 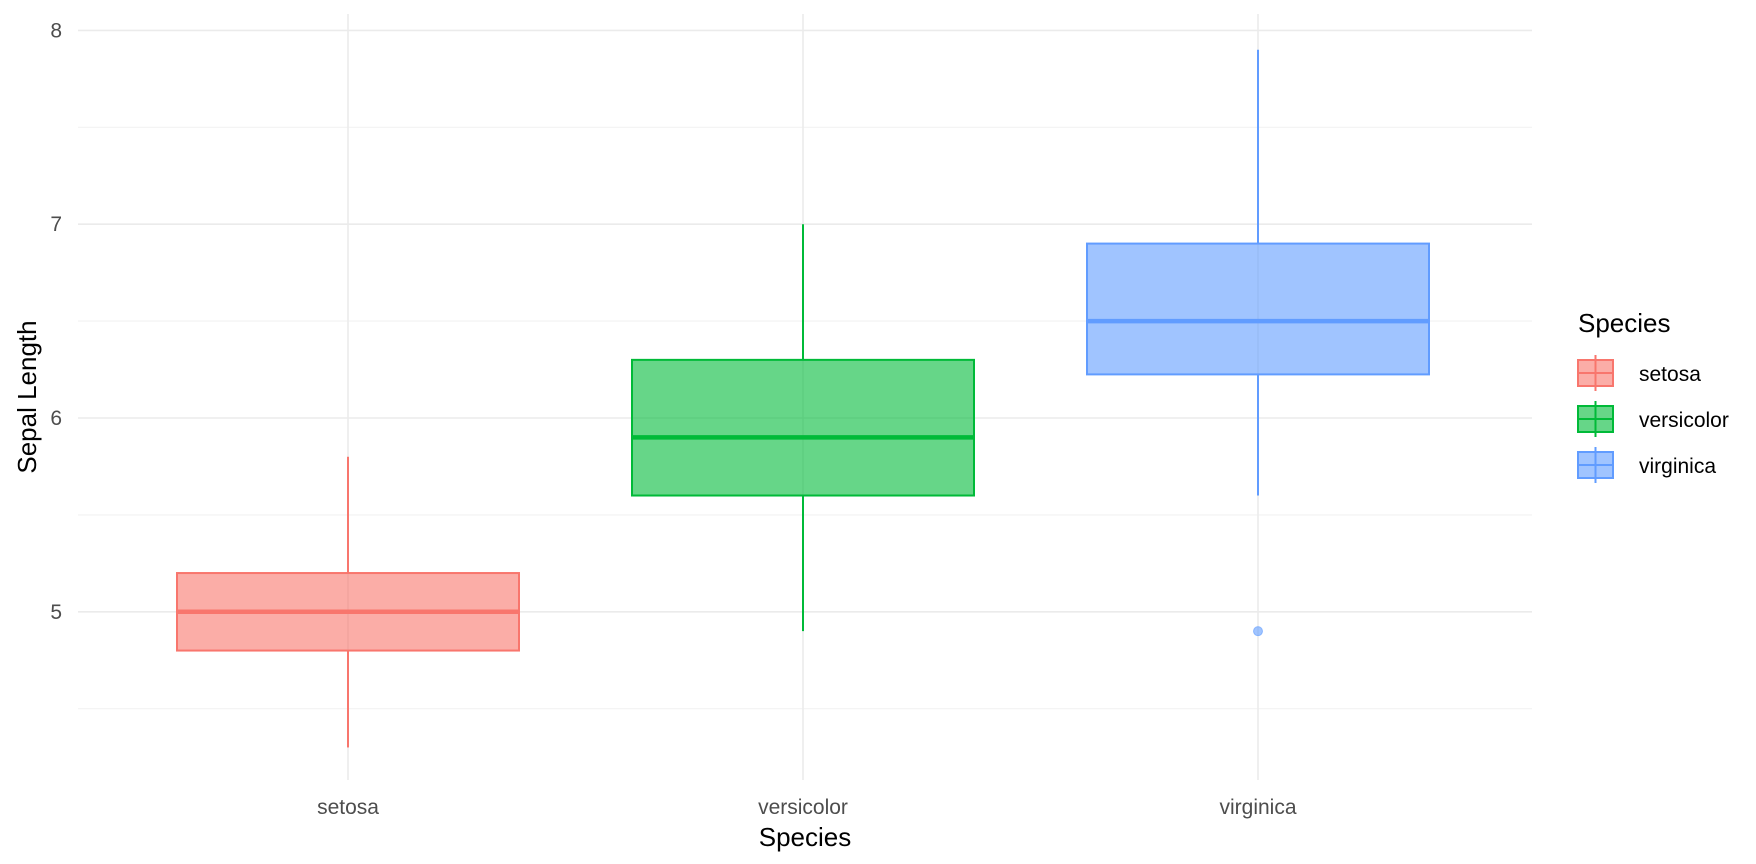 I want to click on outlier-point, so click(x=1258, y=631).